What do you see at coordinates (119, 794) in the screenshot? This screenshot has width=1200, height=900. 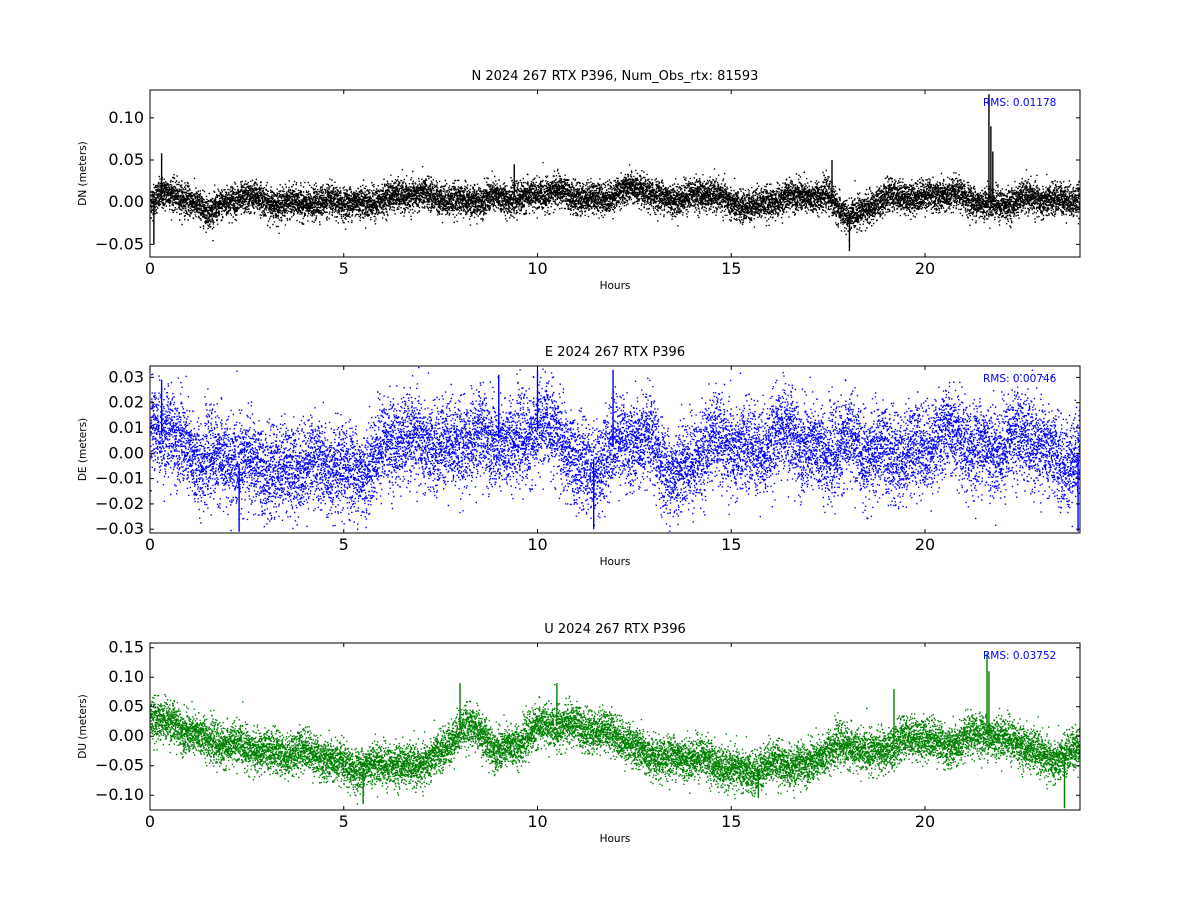 I see `y-tick-label: −0.10` at bounding box center [119, 794].